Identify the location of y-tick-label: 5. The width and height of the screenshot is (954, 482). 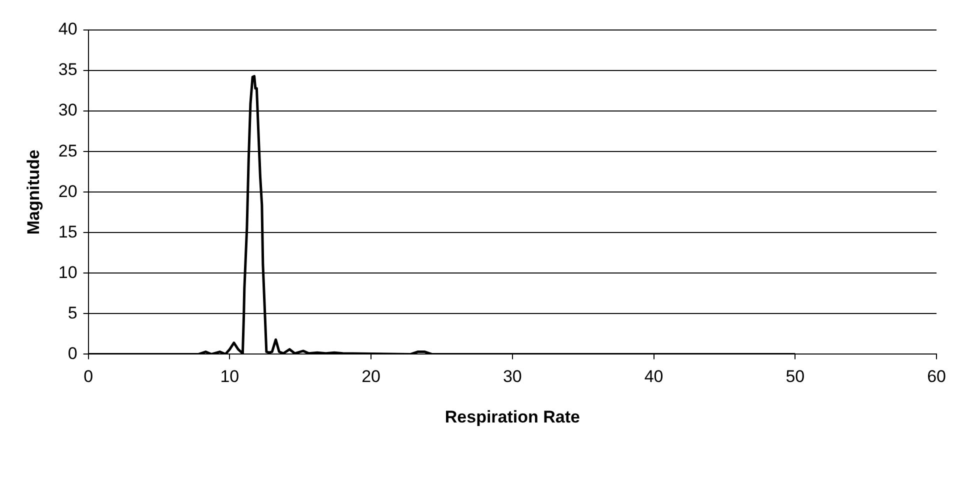
(73, 312).